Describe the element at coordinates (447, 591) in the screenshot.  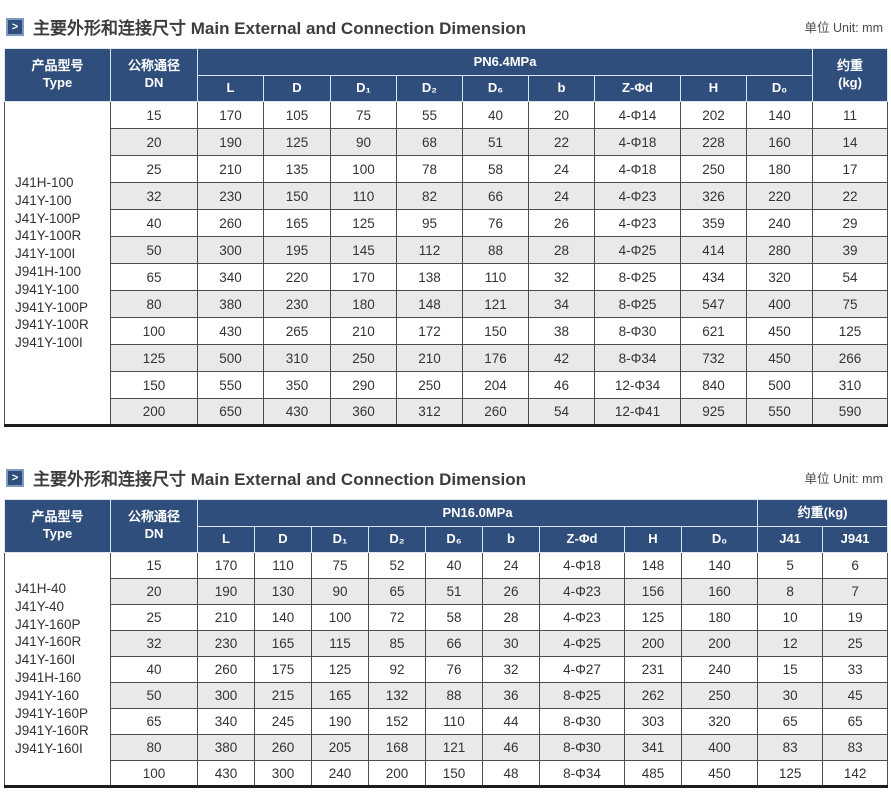
I see `table-row: 20 190 130 90 65 51 26 4-Φ23 156 160 8 7` at that location.